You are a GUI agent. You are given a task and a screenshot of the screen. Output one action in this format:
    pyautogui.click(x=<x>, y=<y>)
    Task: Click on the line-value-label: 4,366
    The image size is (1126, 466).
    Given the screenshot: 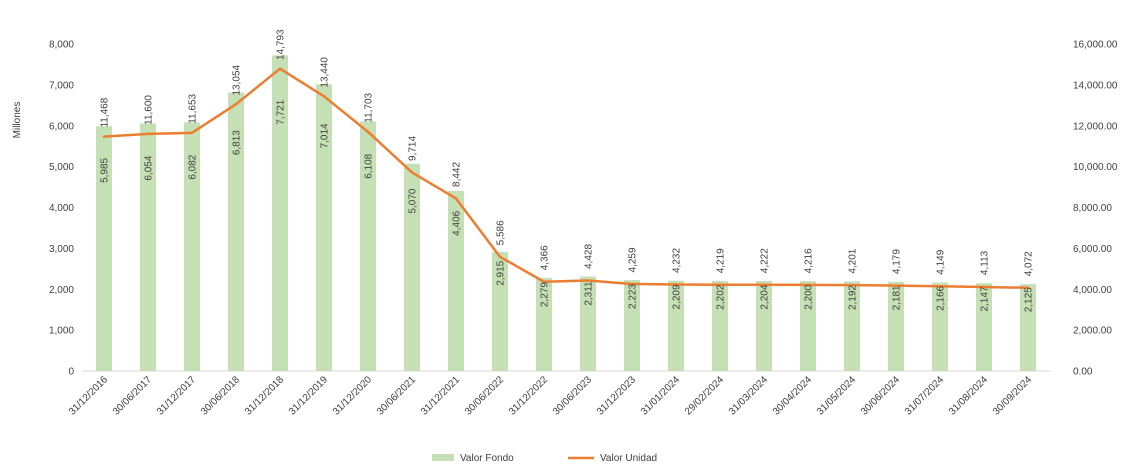 What is the action you would take?
    pyautogui.click(x=545, y=257)
    